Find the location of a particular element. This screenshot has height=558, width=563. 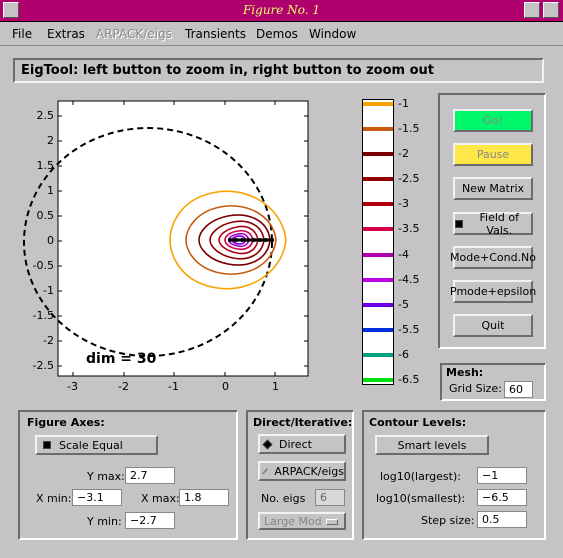

direct-radio: Direct is located at coordinates (302, 444).